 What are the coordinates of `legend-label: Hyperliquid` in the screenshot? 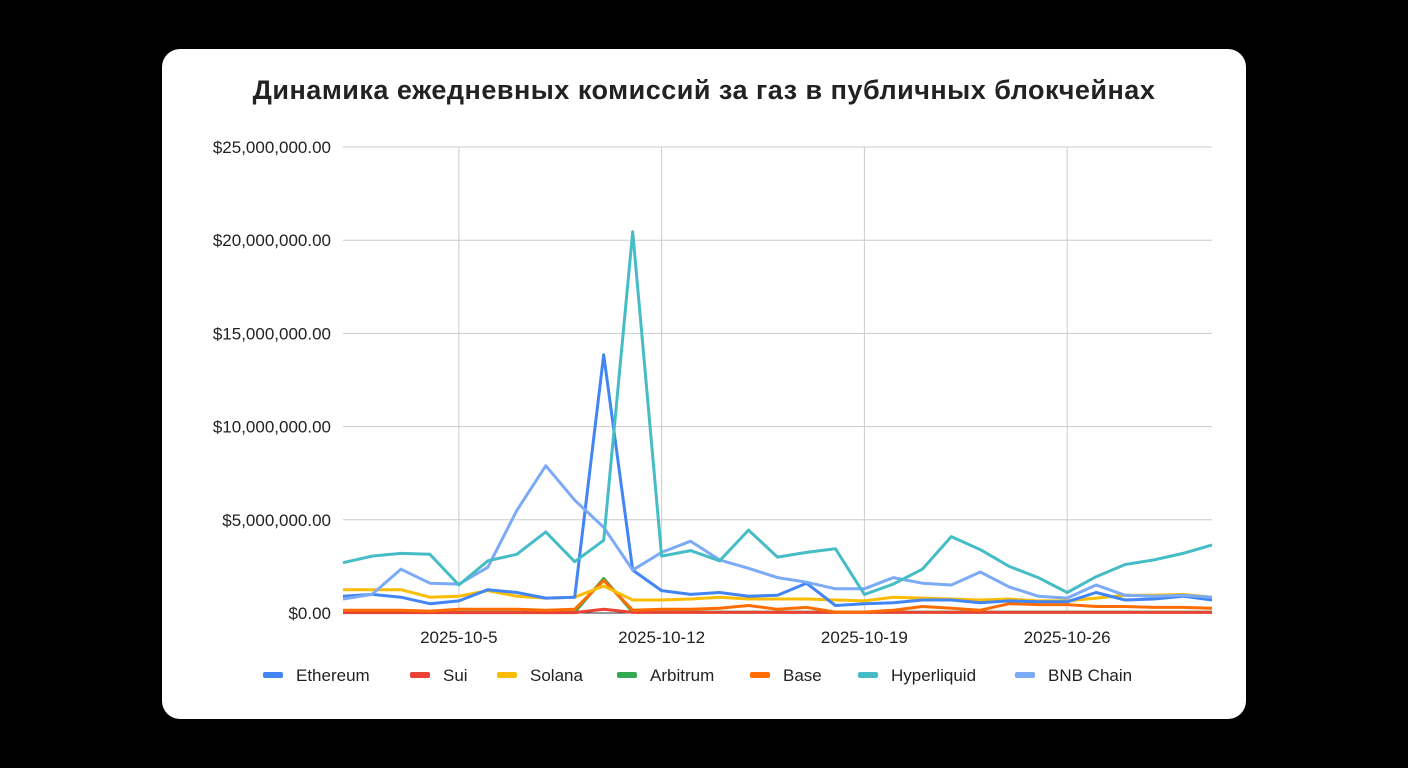 It's located at (933, 675).